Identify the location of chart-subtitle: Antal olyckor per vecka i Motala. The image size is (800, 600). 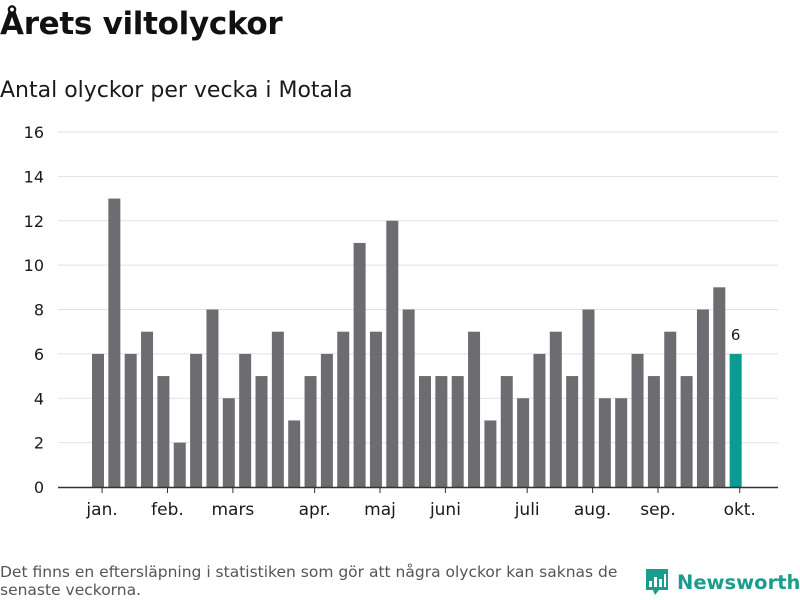
(176, 90).